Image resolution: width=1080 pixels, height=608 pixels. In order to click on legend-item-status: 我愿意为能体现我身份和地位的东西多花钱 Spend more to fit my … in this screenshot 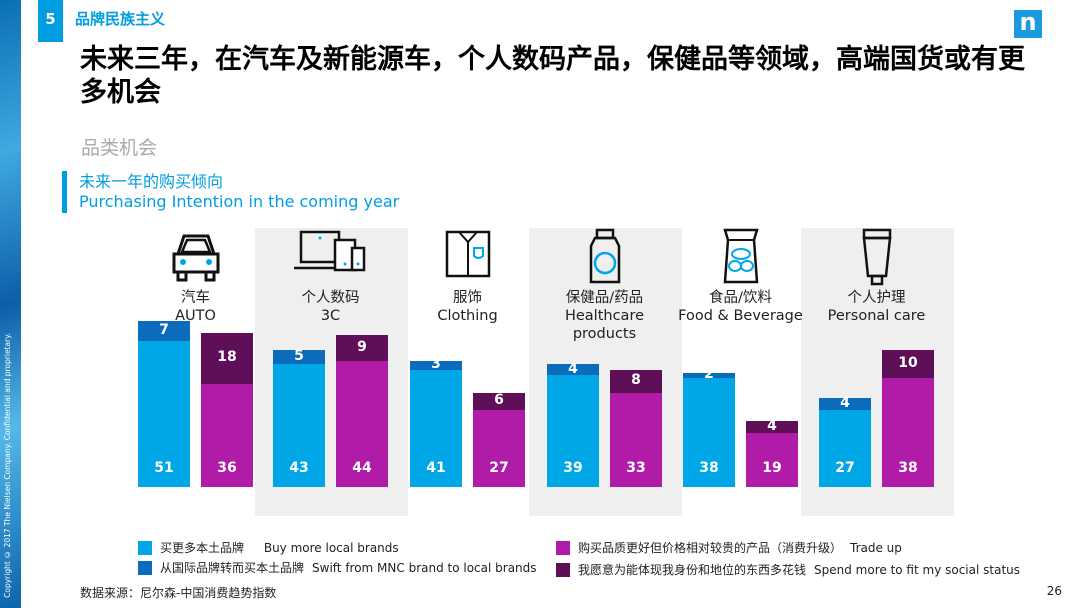, I will do `click(788, 569)`.